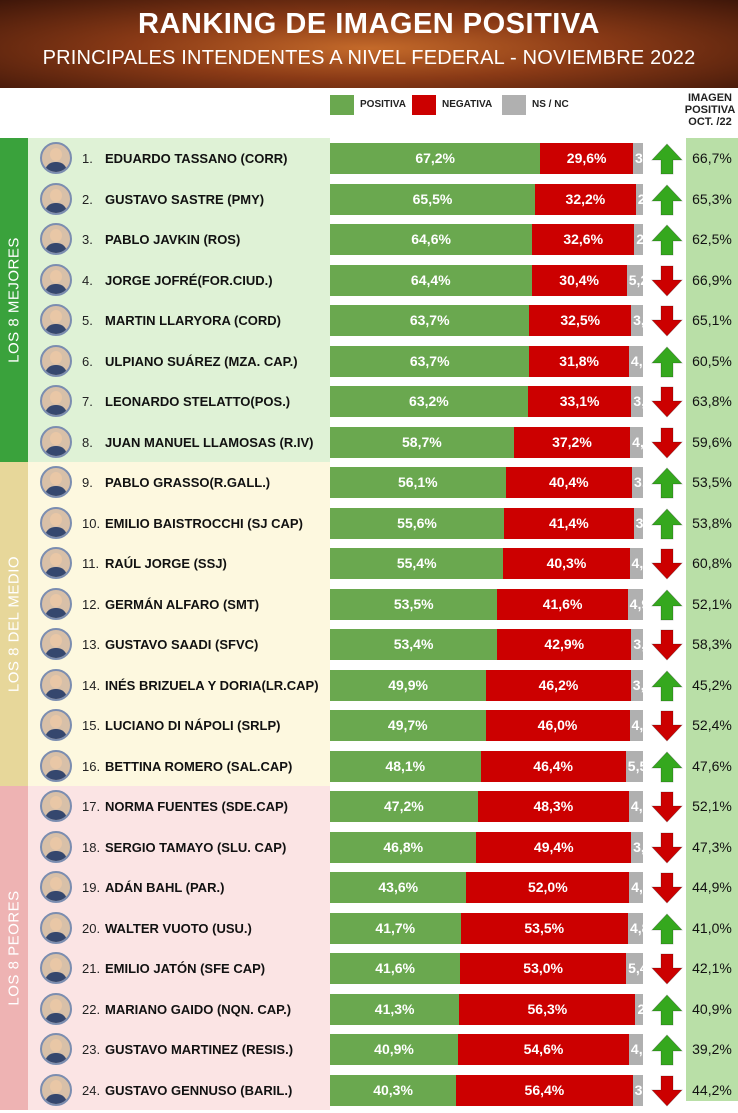  Describe the element at coordinates (395, 1009) in the screenshot. I see `bar-segment-positiva: 41,3%` at that location.